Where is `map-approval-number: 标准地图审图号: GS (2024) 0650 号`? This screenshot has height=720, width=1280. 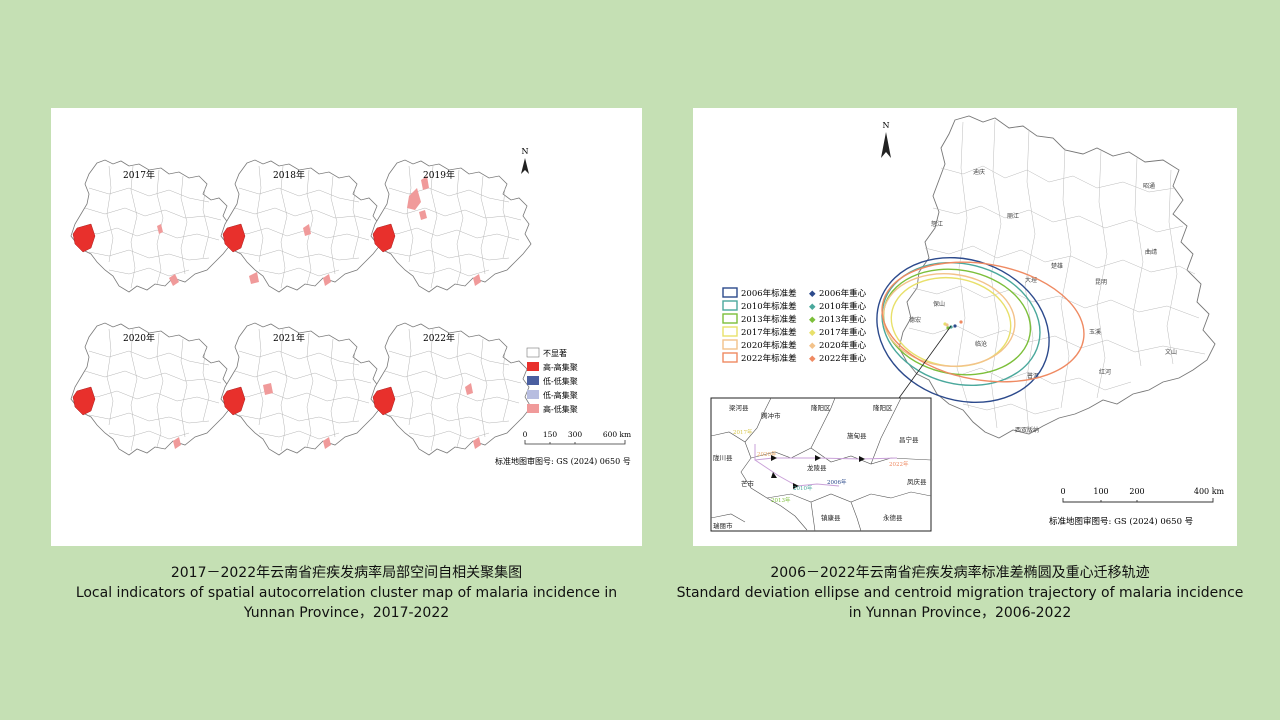 map-approval-number: 标准地图审图号: GS (2024) 0650 号 is located at coordinates (563, 461).